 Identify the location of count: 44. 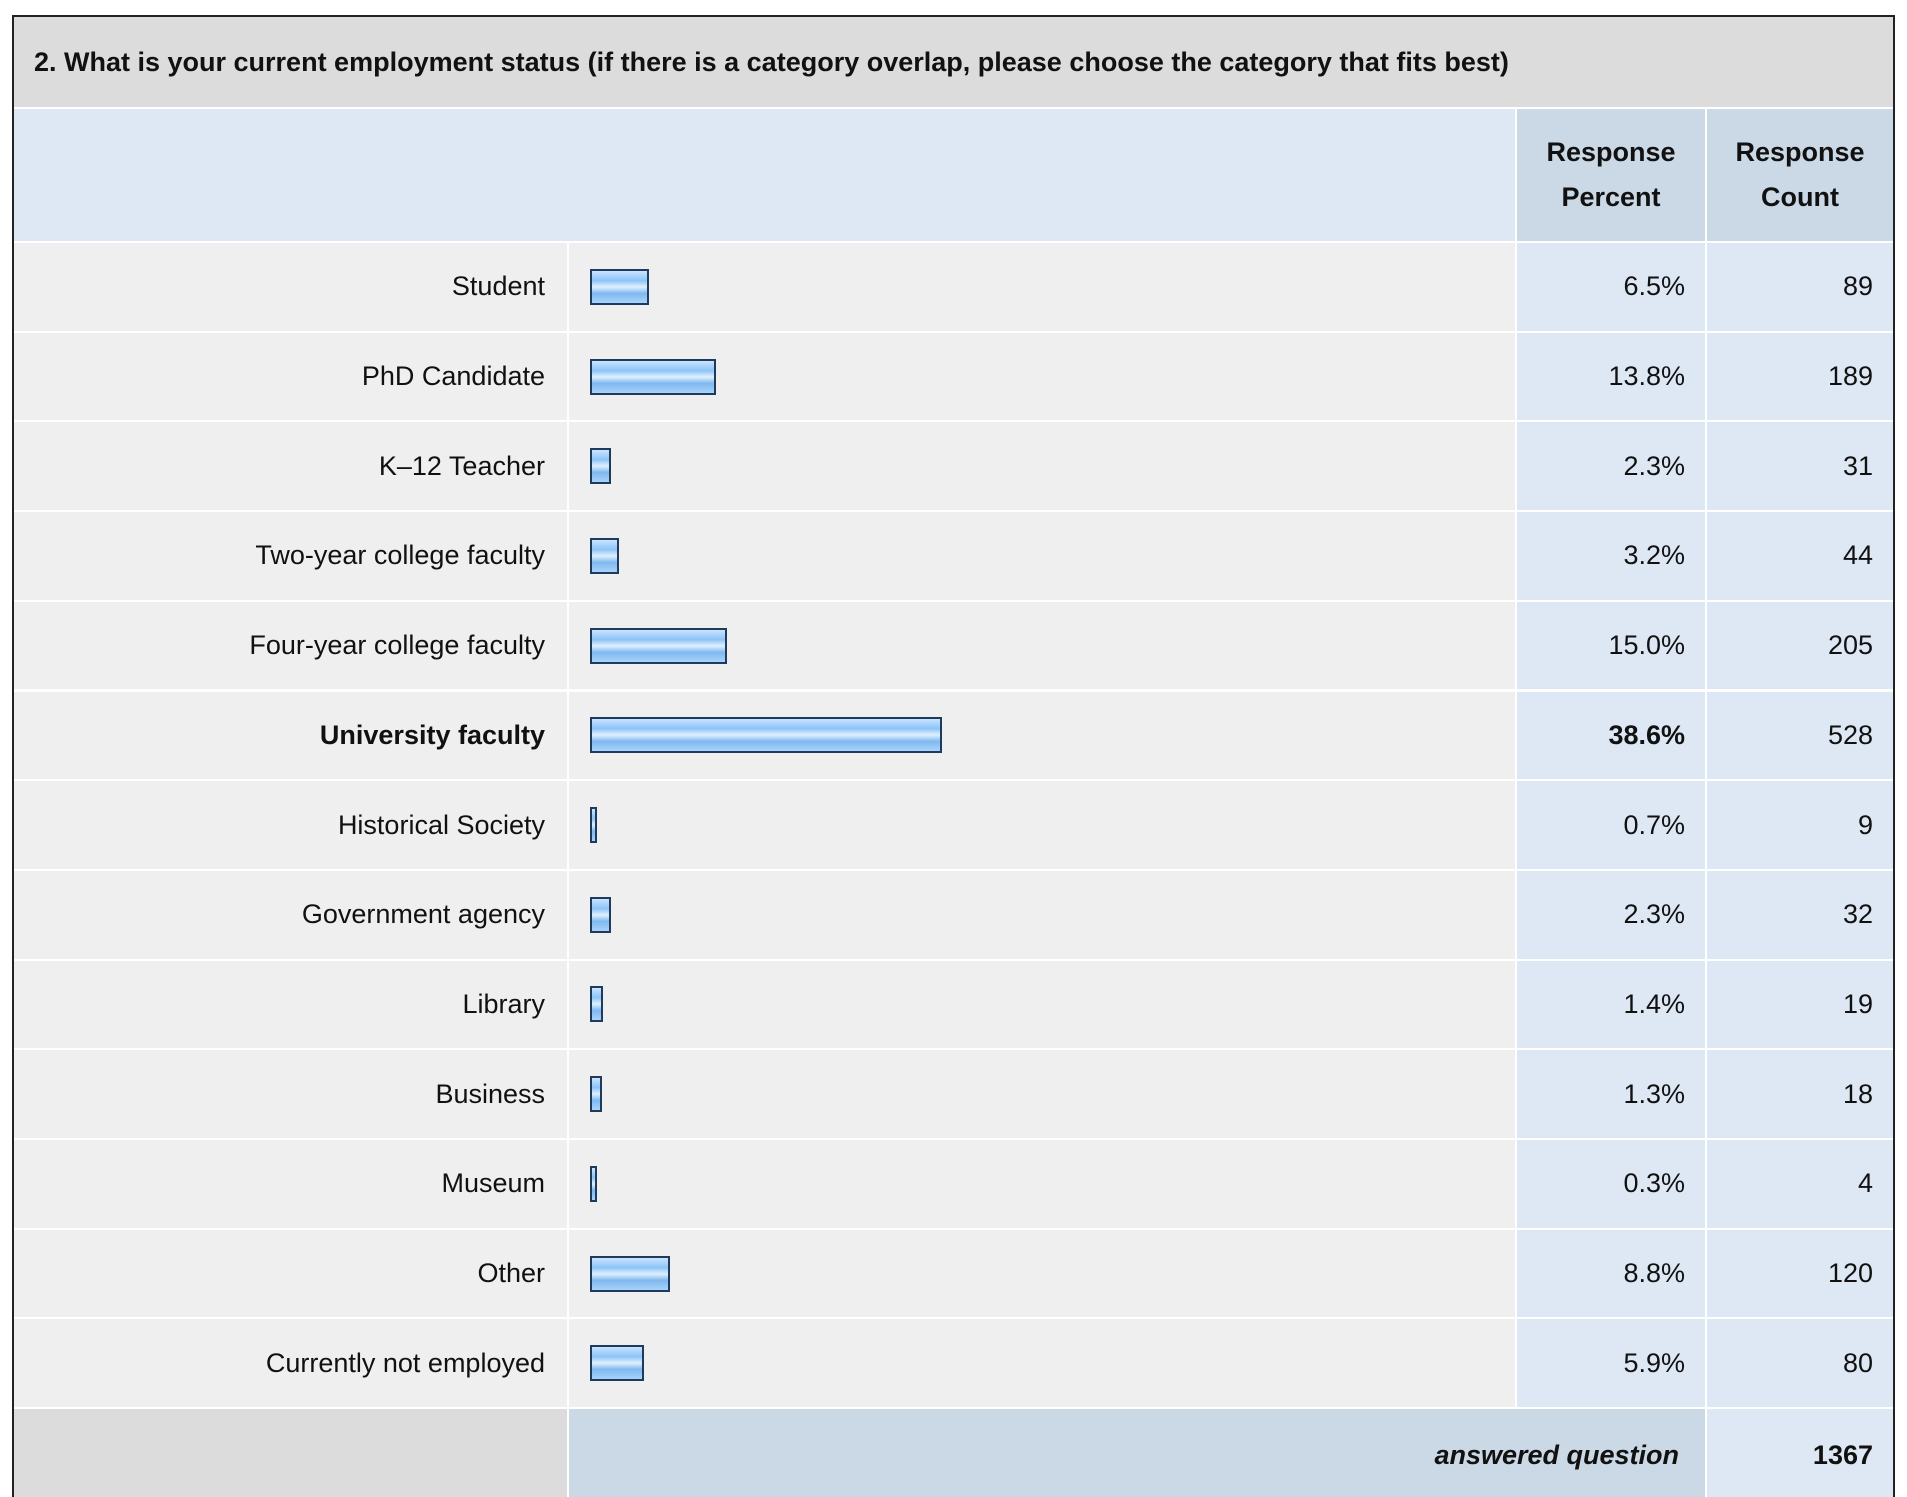
(1800, 556).